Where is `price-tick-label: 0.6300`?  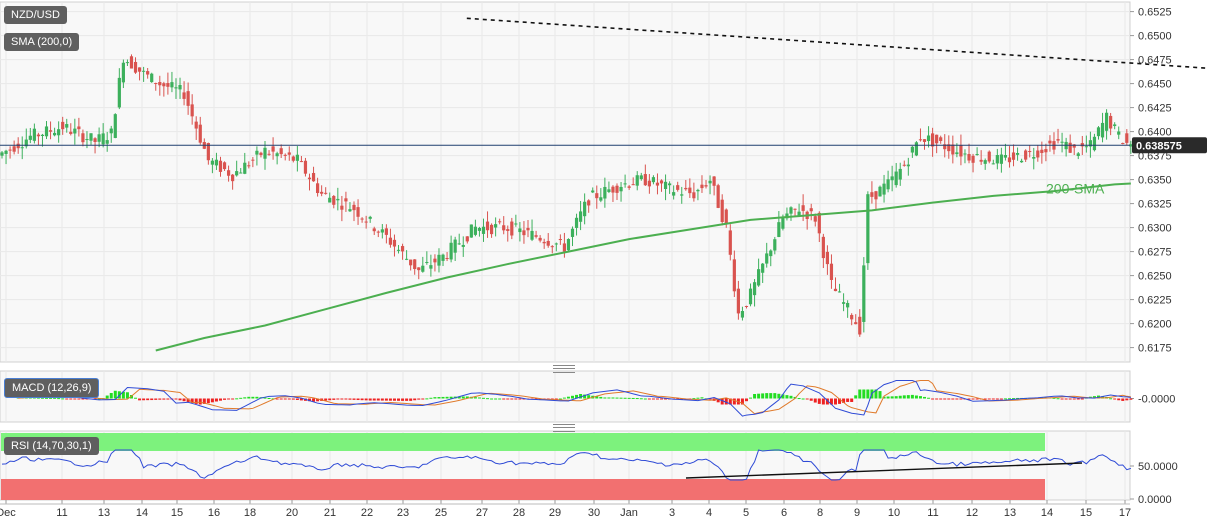 price-tick-label: 0.6300 is located at coordinates (1155, 229).